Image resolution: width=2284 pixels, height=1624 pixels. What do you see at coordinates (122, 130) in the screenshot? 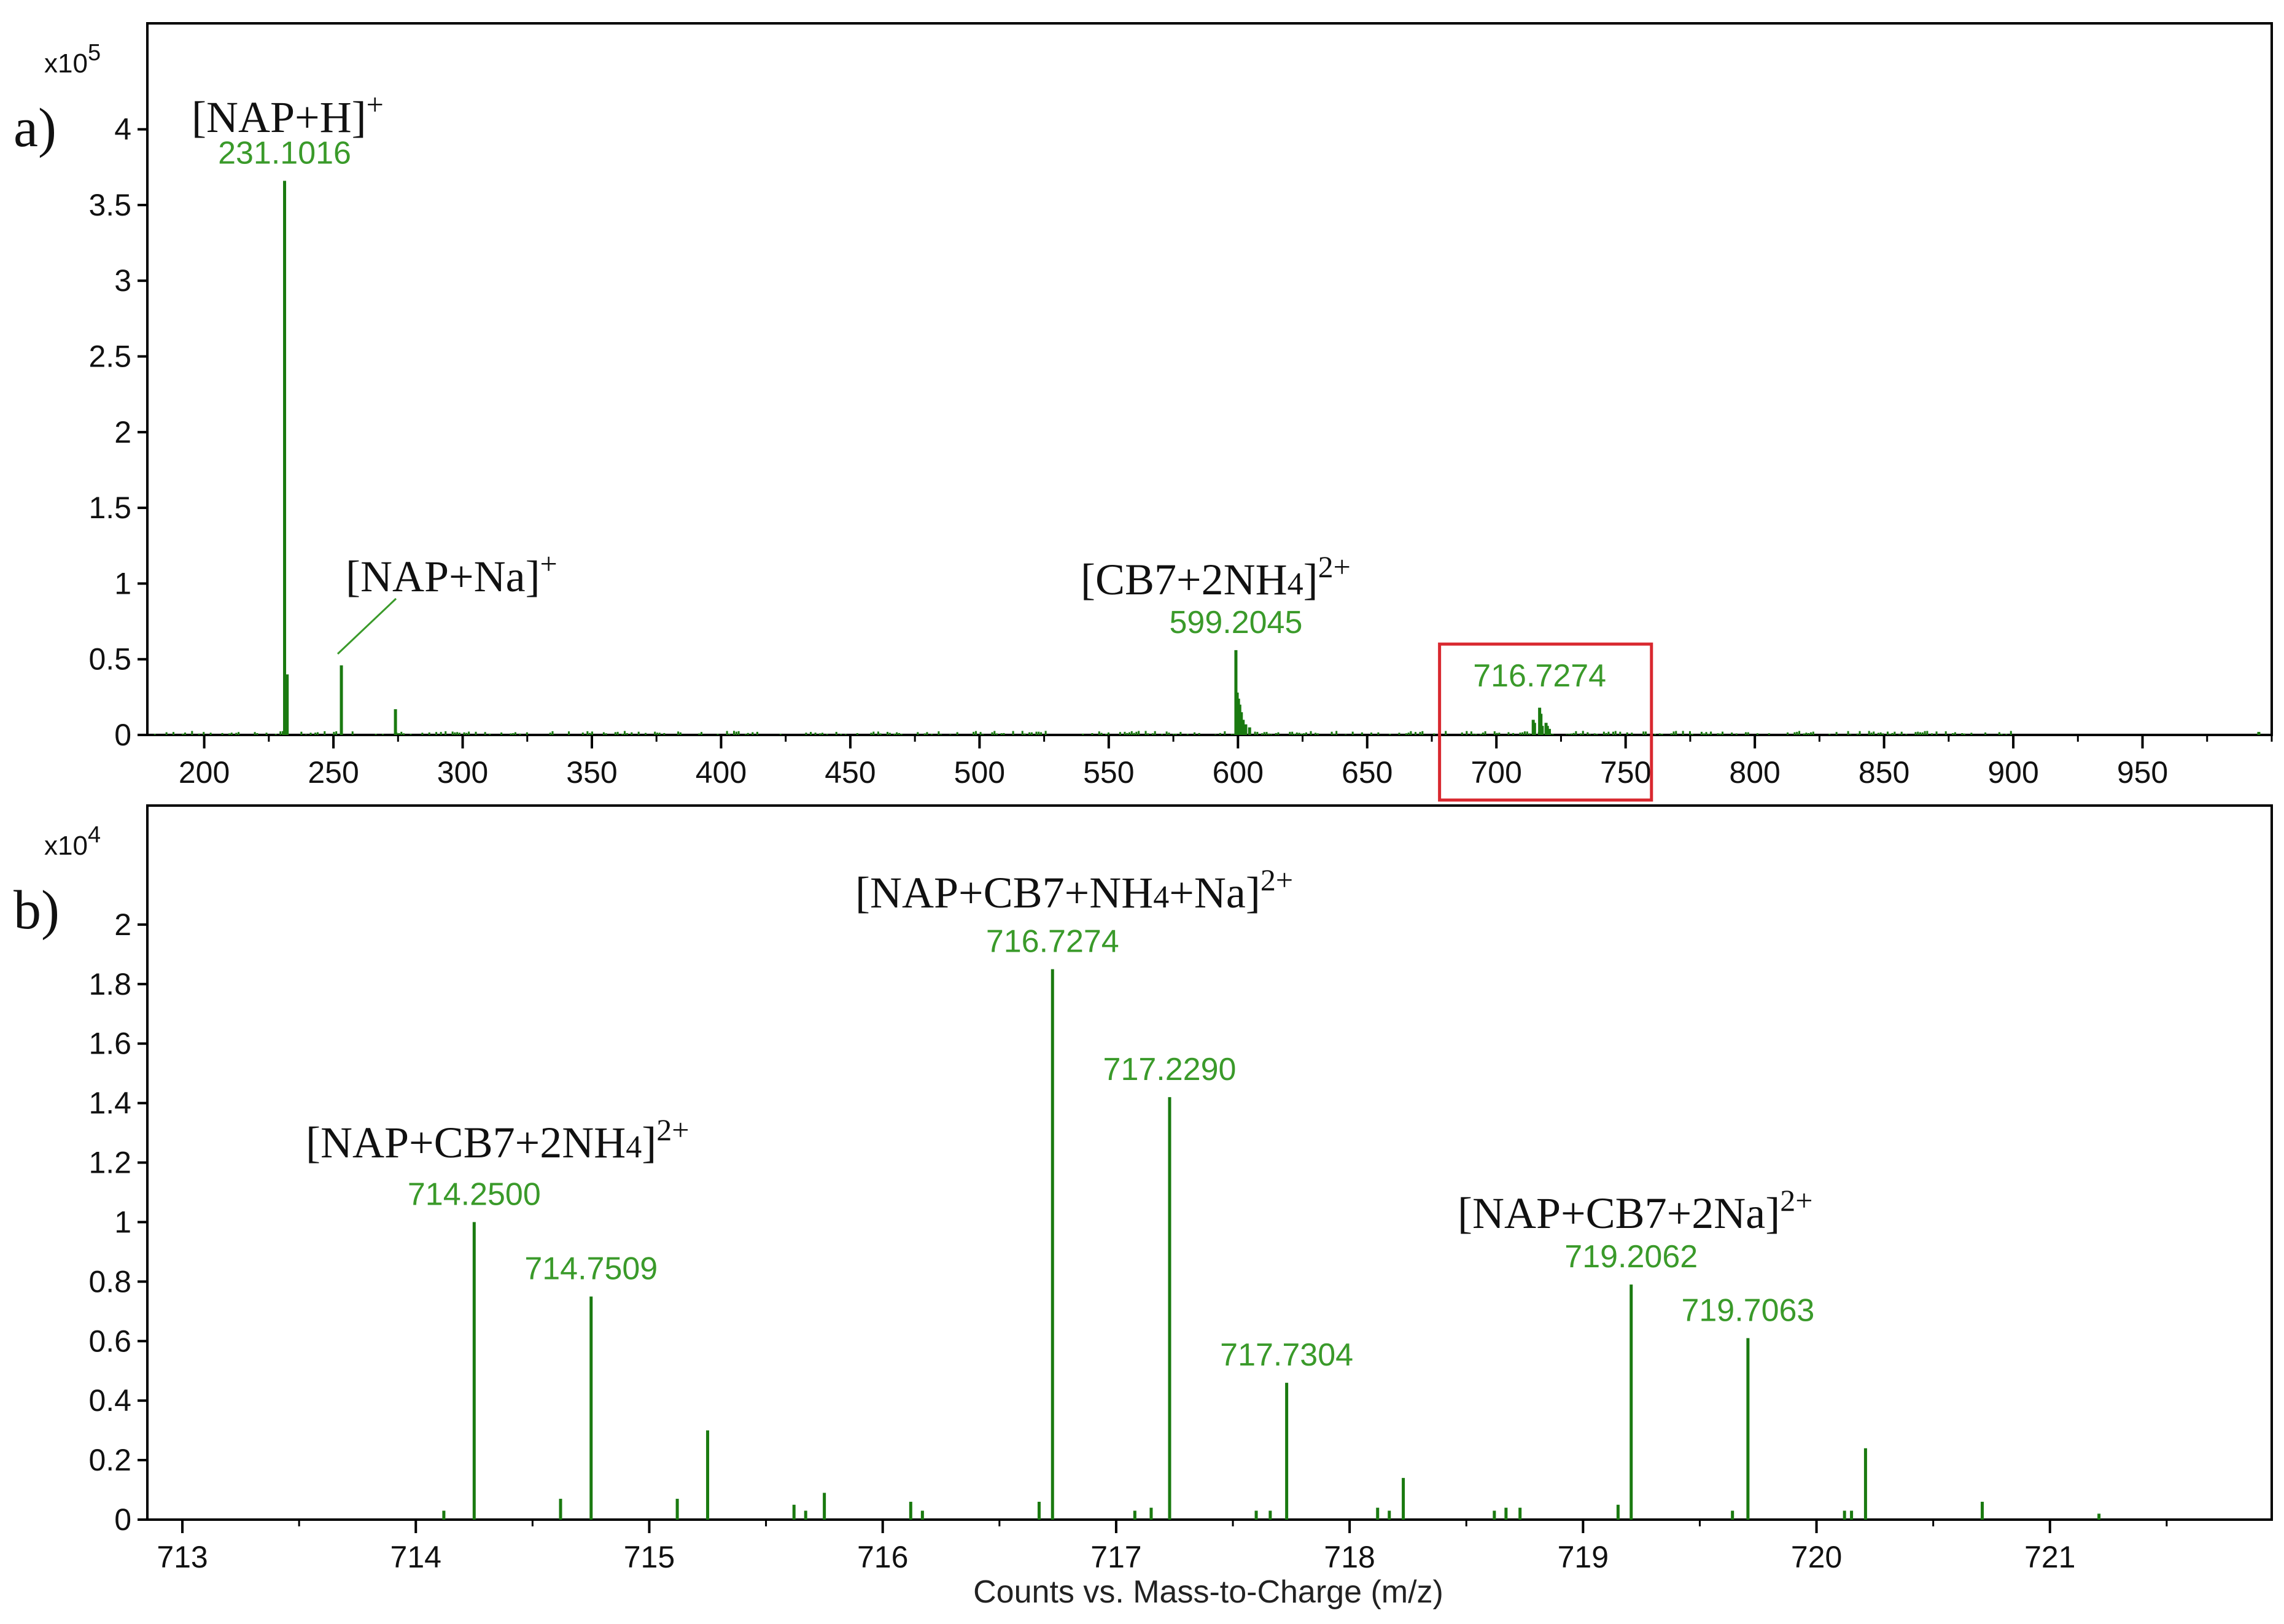
I see `panel-a-ytick-label: 4` at bounding box center [122, 130].